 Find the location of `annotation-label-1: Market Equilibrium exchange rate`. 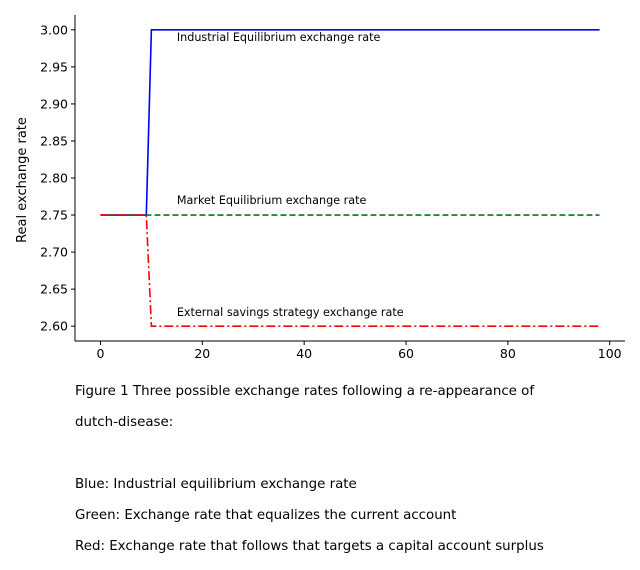

annotation-label-1: Market Equilibrium exchange rate is located at coordinates (272, 200).